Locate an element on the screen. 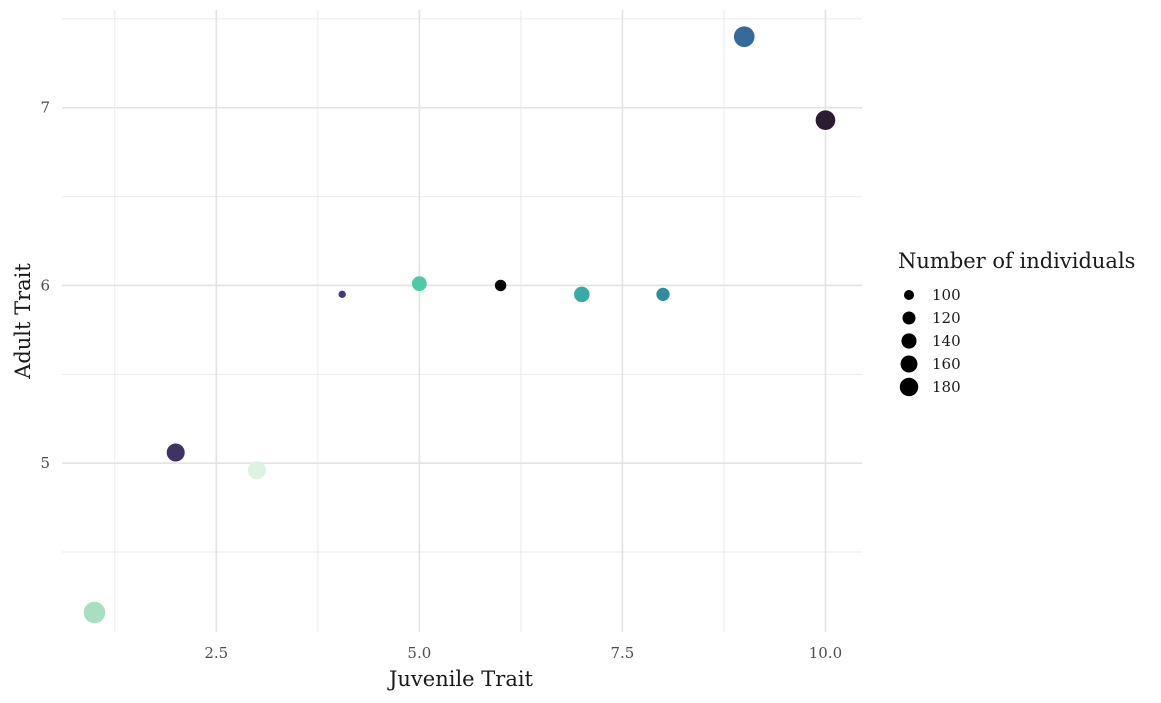 The image size is (1161, 703). legend-title: Number of individuals is located at coordinates (1016, 261).